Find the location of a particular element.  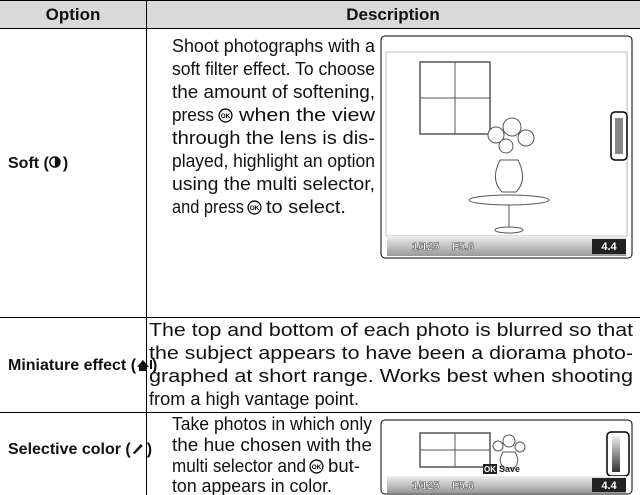

description-line: Take photos in which only is located at coordinates (272, 424).